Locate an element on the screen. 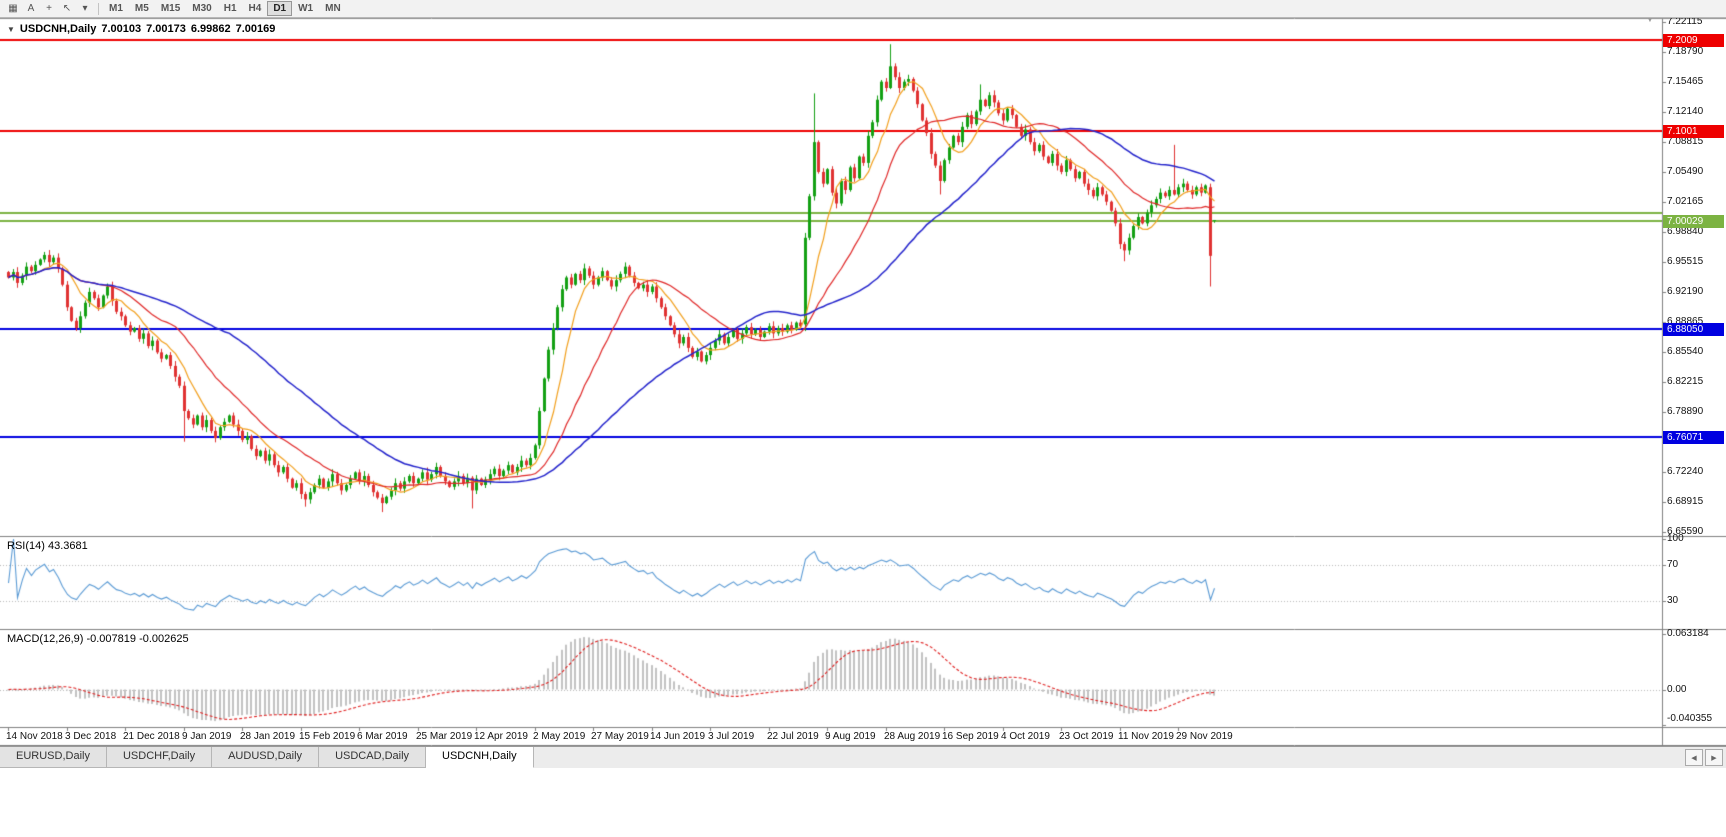 This screenshot has height=837, width=1726. tab-scroll-right-icon: ▶ is located at coordinates (1714, 758).